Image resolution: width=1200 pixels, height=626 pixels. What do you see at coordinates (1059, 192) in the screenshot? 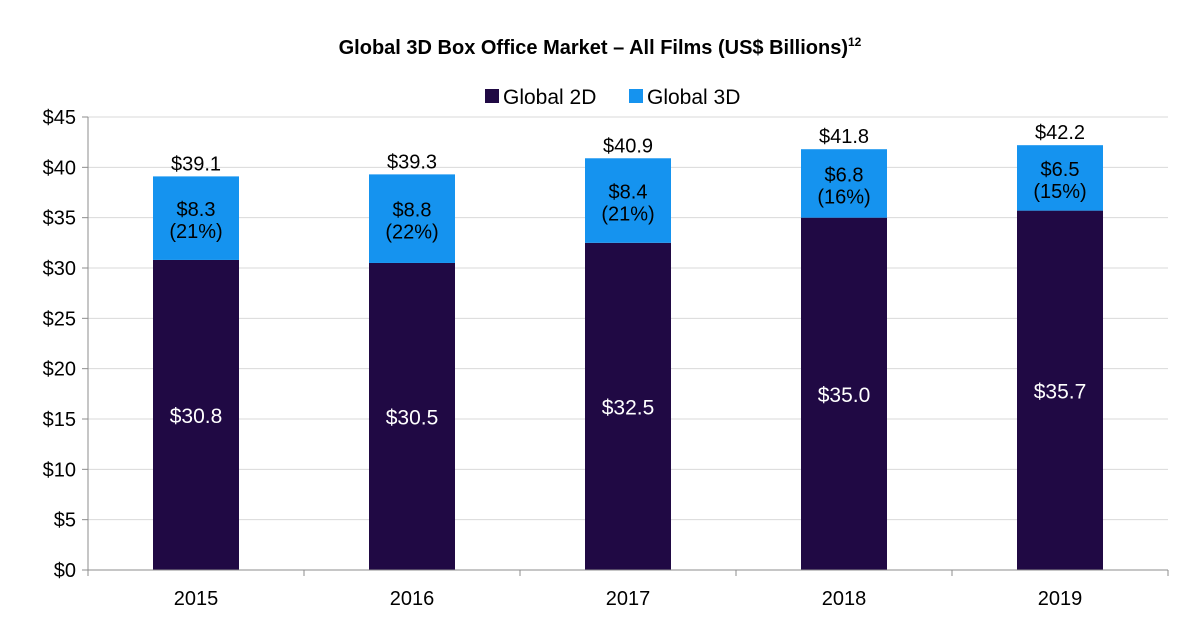
I see `data-label-global-3d-share: (15%)` at bounding box center [1059, 192].